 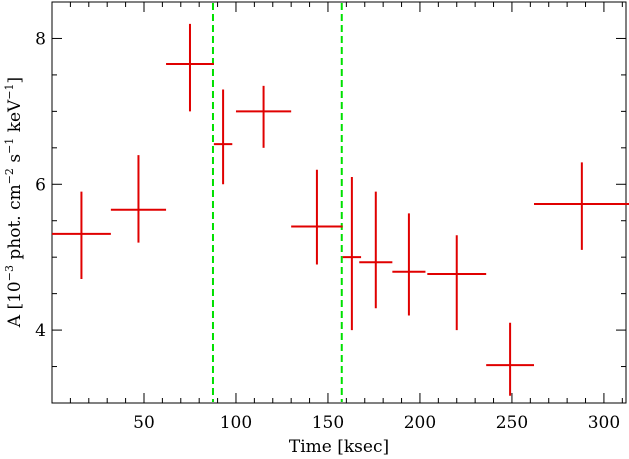 I want to click on x-tick-label: 150, so click(x=328, y=423).